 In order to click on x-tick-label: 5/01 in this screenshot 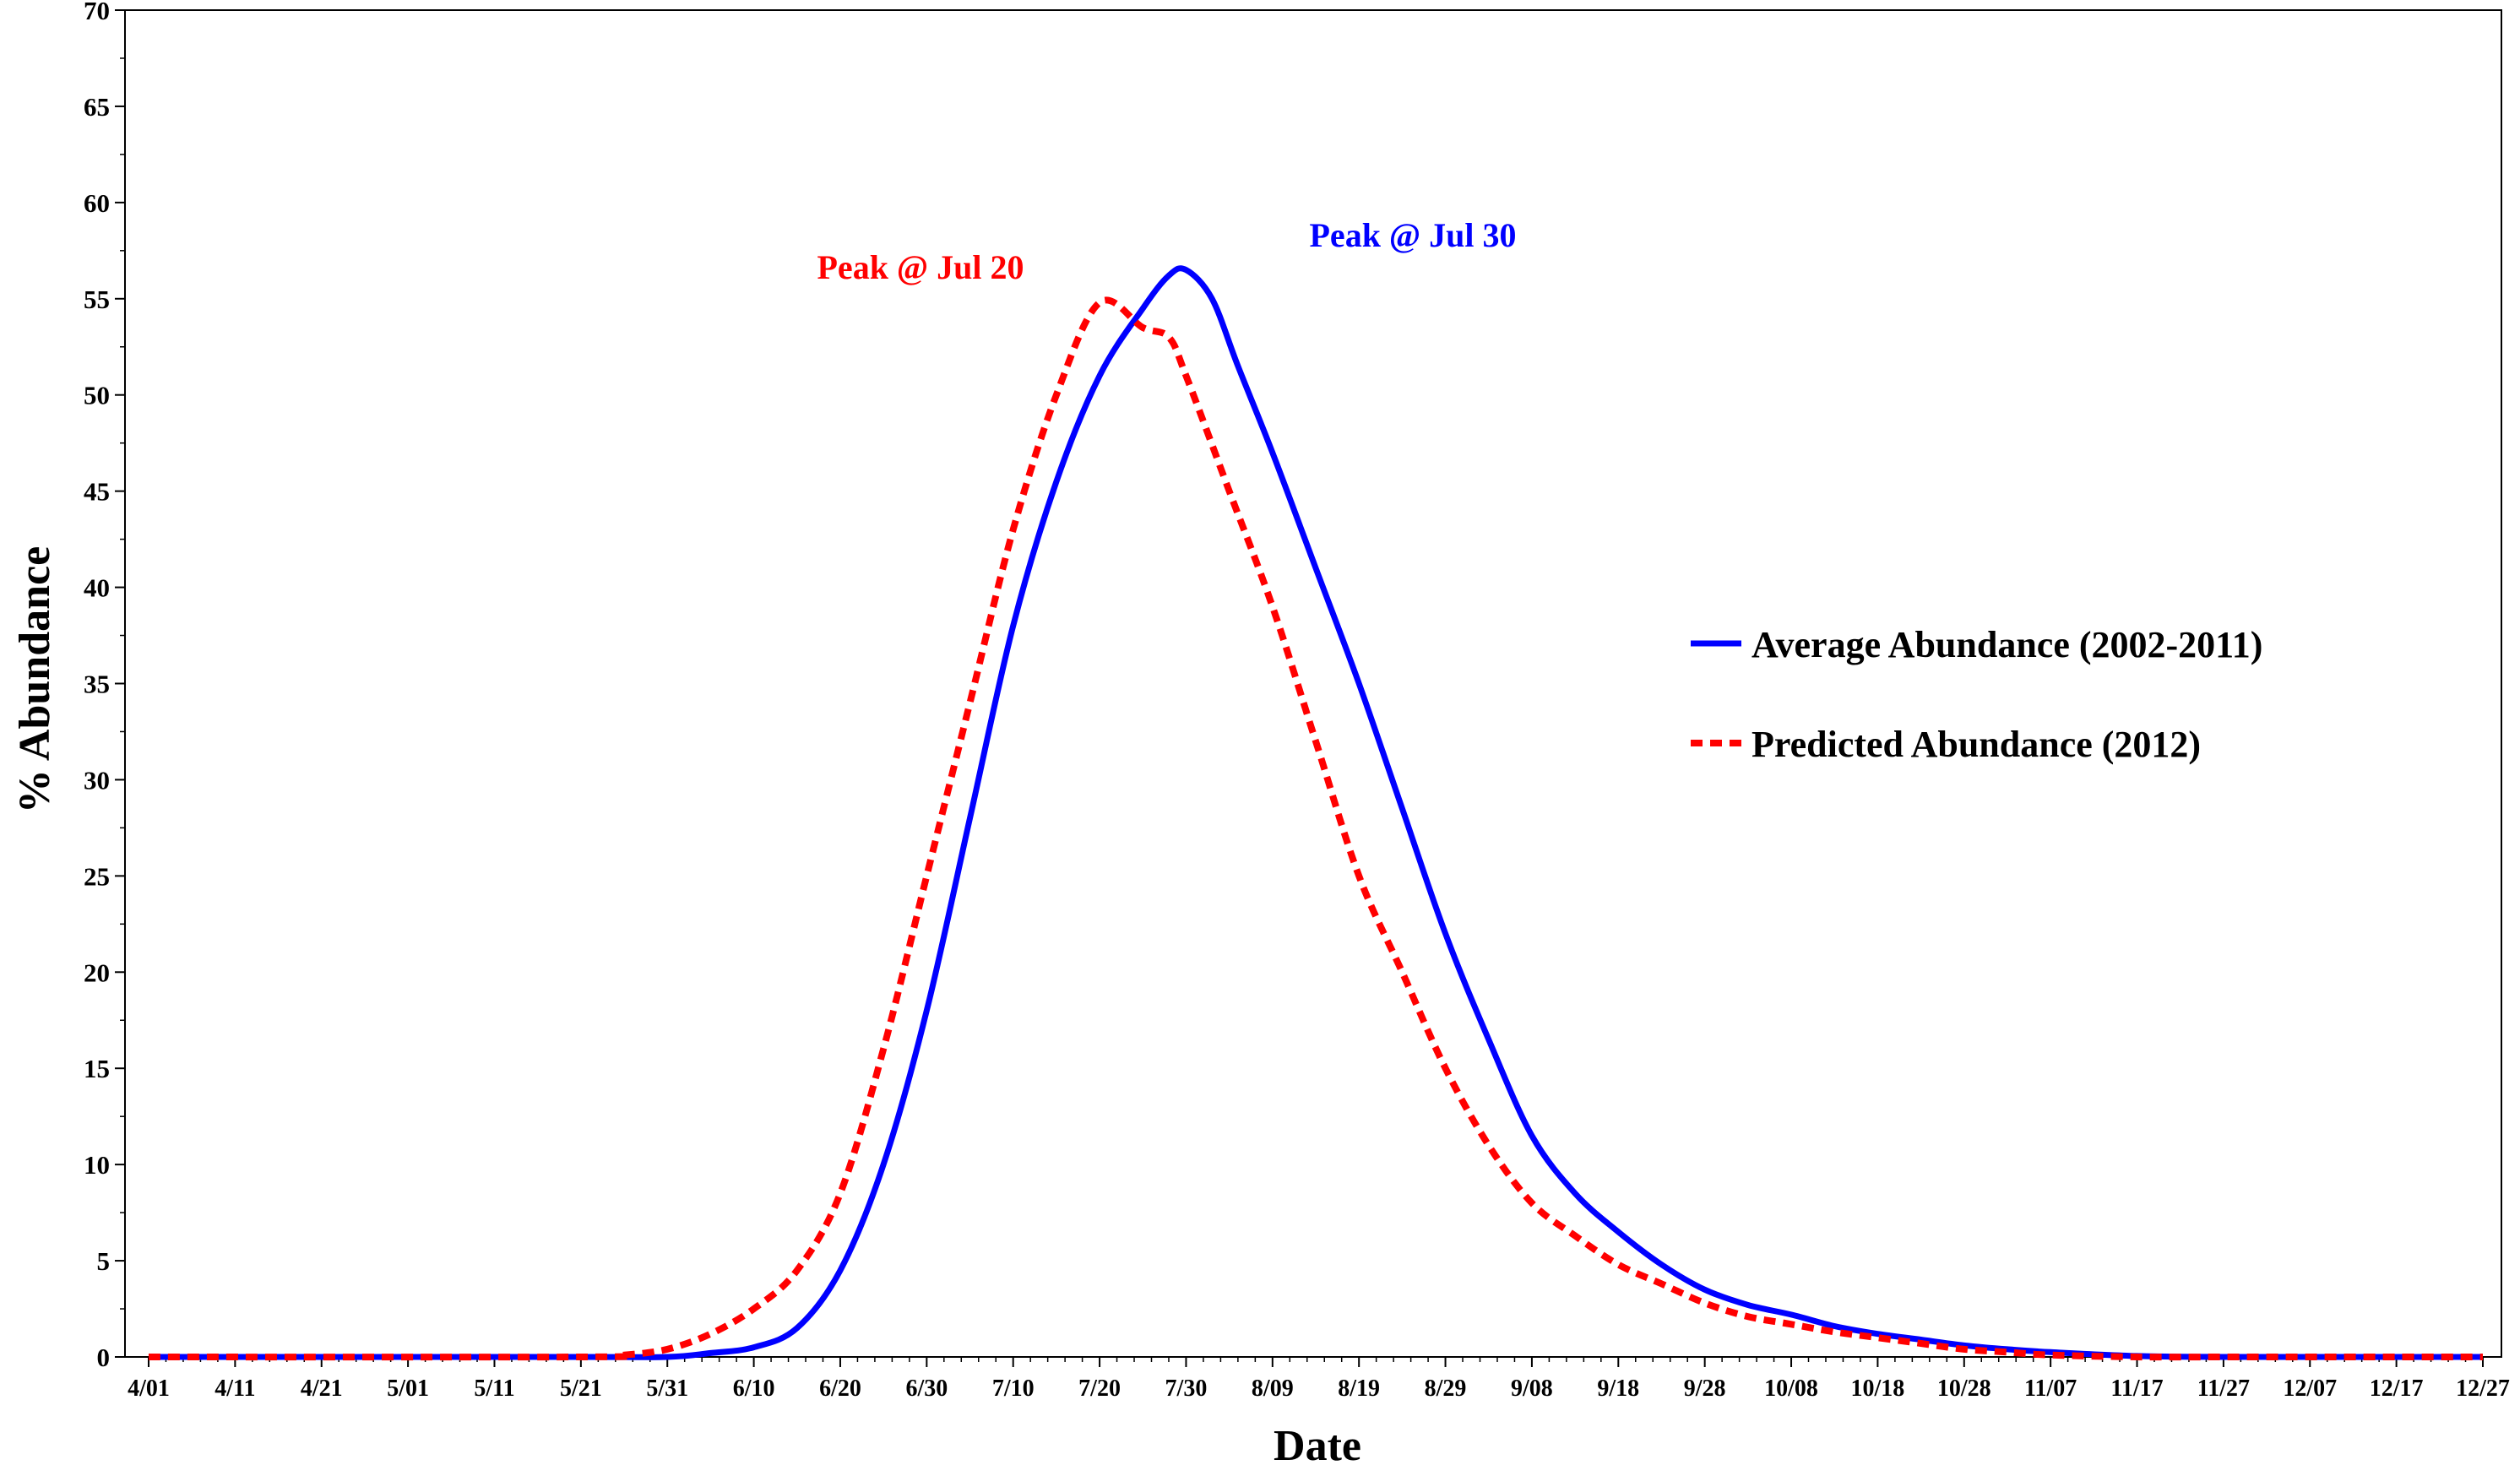, I will do `click(408, 1389)`.